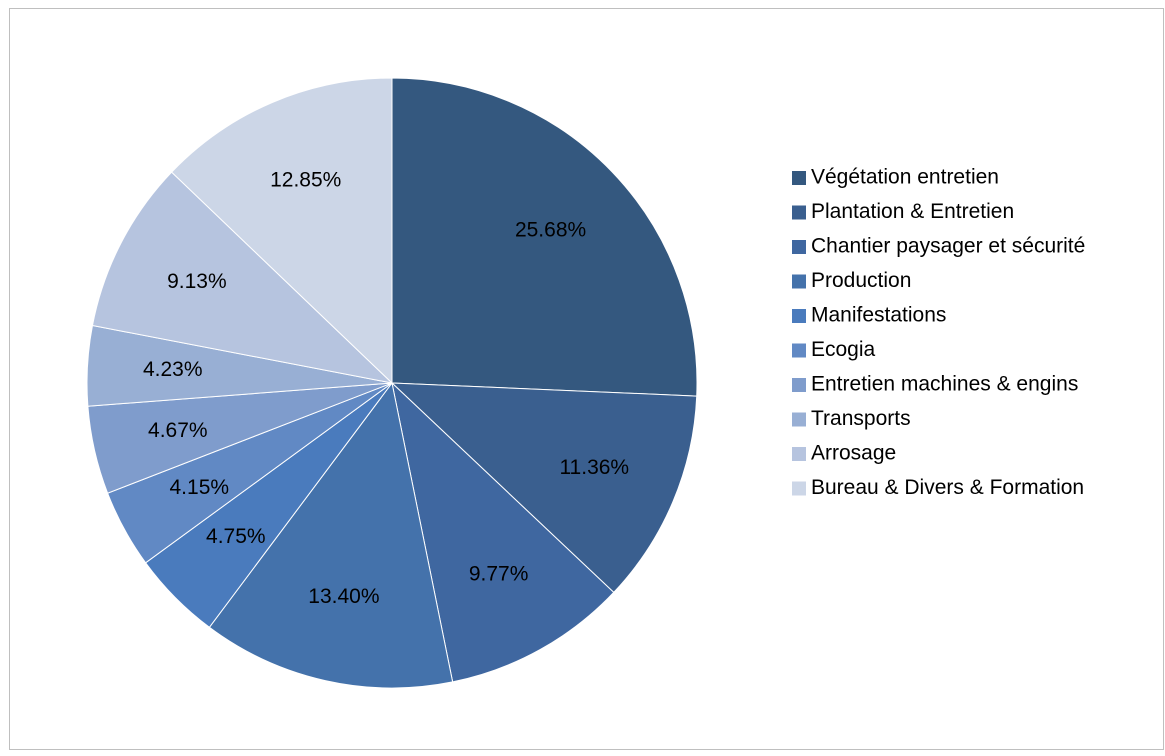 The height and width of the screenshot is (756, 1165). Describe the element at coordinates (236, 536) in the screenshot. I see `data-label: 4.75%` at that location.